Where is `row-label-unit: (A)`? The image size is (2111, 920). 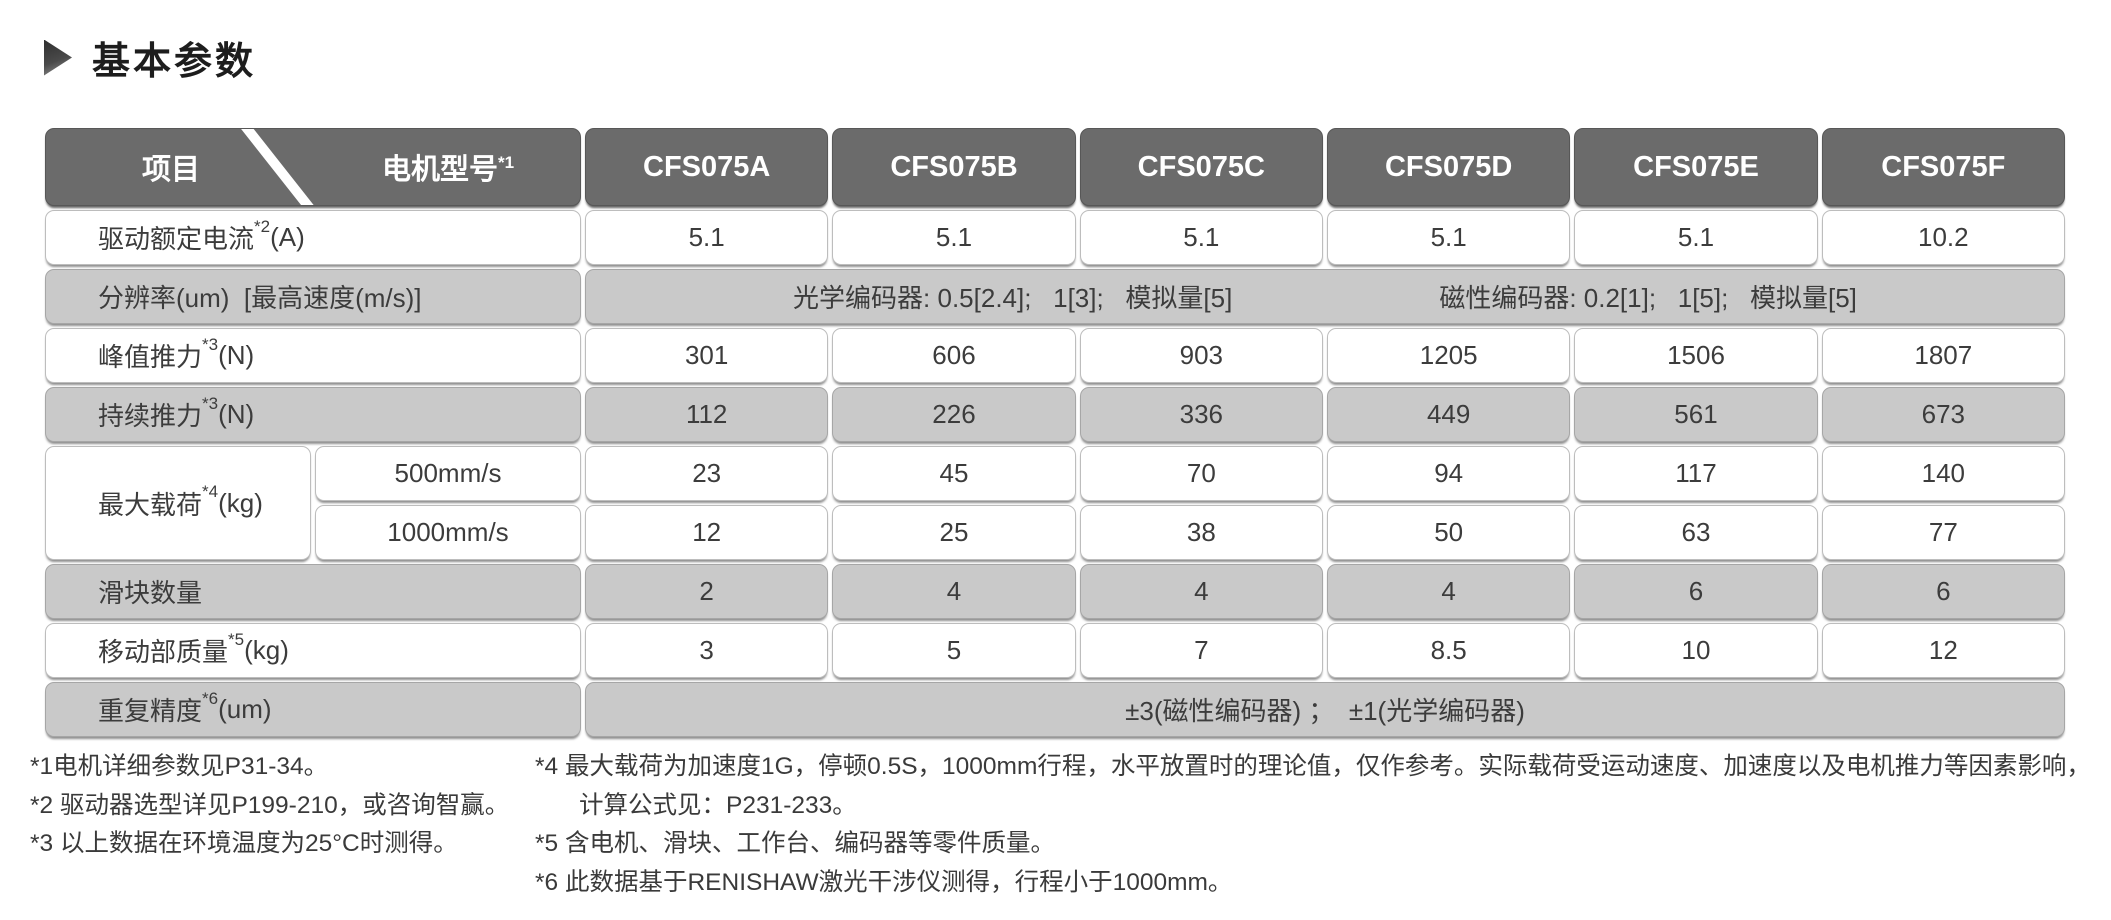 row-label-unit: (A) is located at coordinates (287, 237).